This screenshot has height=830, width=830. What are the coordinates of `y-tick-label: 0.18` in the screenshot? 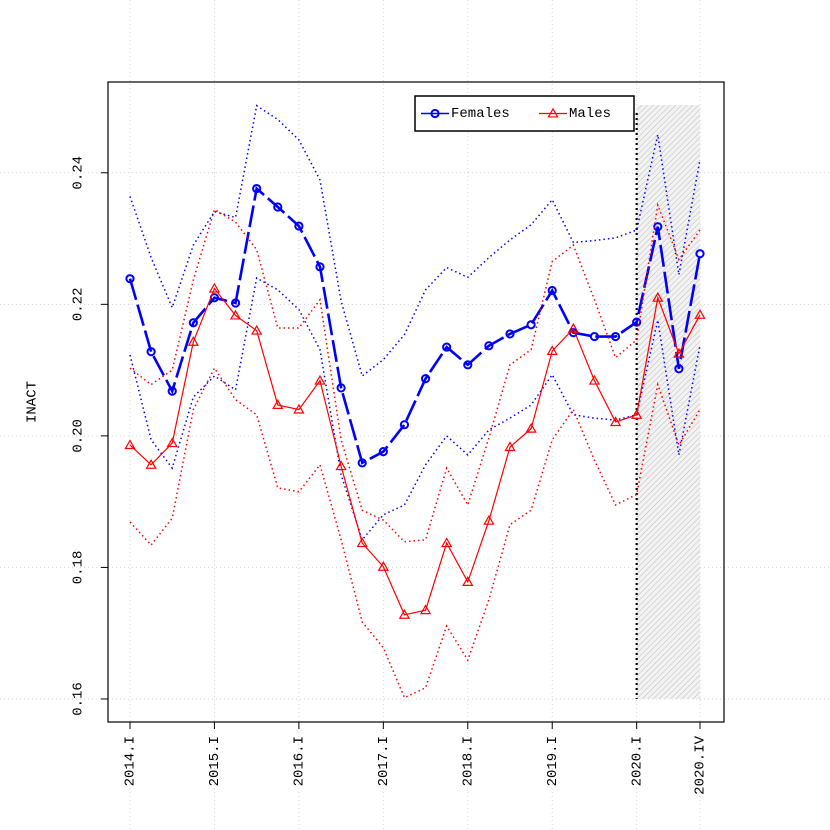 It's located at (79, 568).